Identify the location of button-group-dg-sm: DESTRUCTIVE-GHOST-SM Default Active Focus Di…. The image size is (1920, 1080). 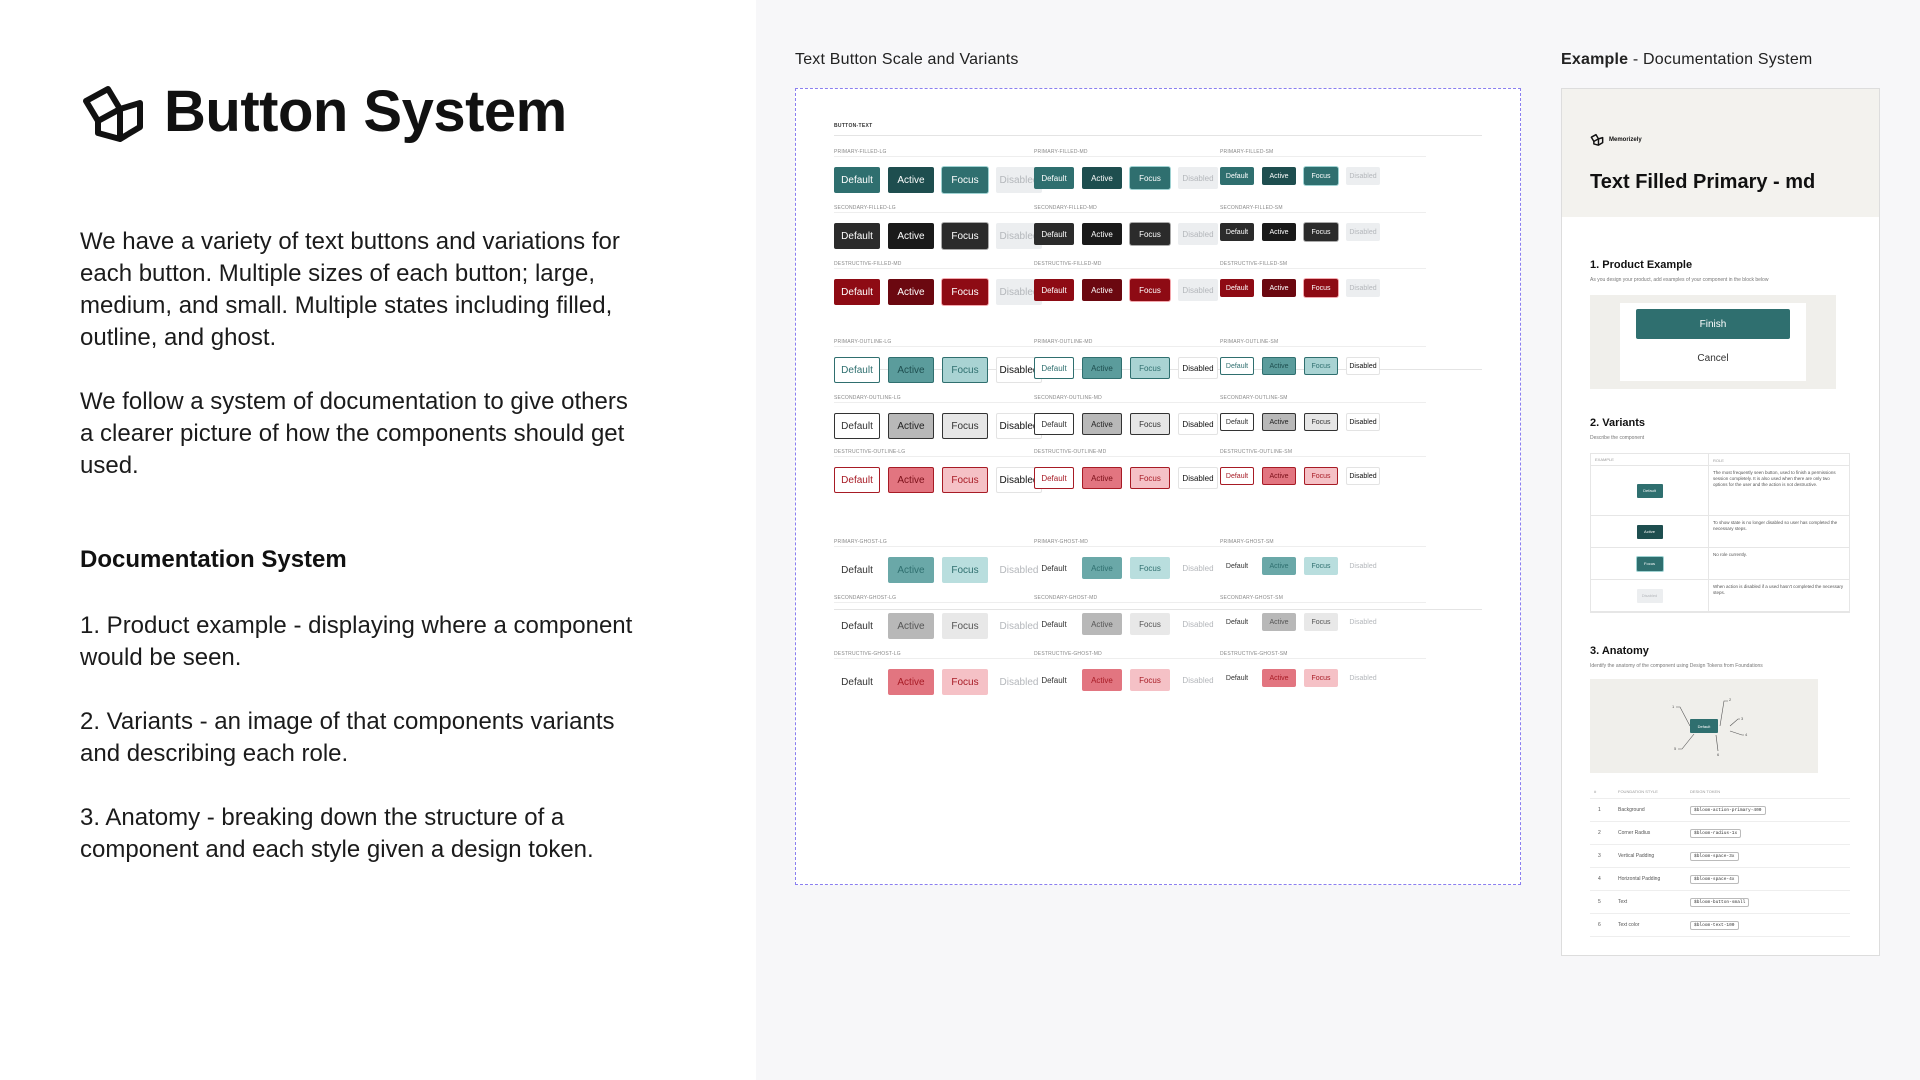
(1323, 669).